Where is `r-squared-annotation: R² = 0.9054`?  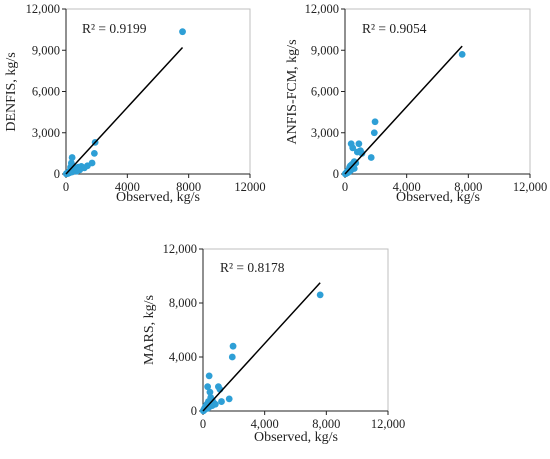 r-squared-annotation: R² = 0.9054 is located at coordinates (394, 28).